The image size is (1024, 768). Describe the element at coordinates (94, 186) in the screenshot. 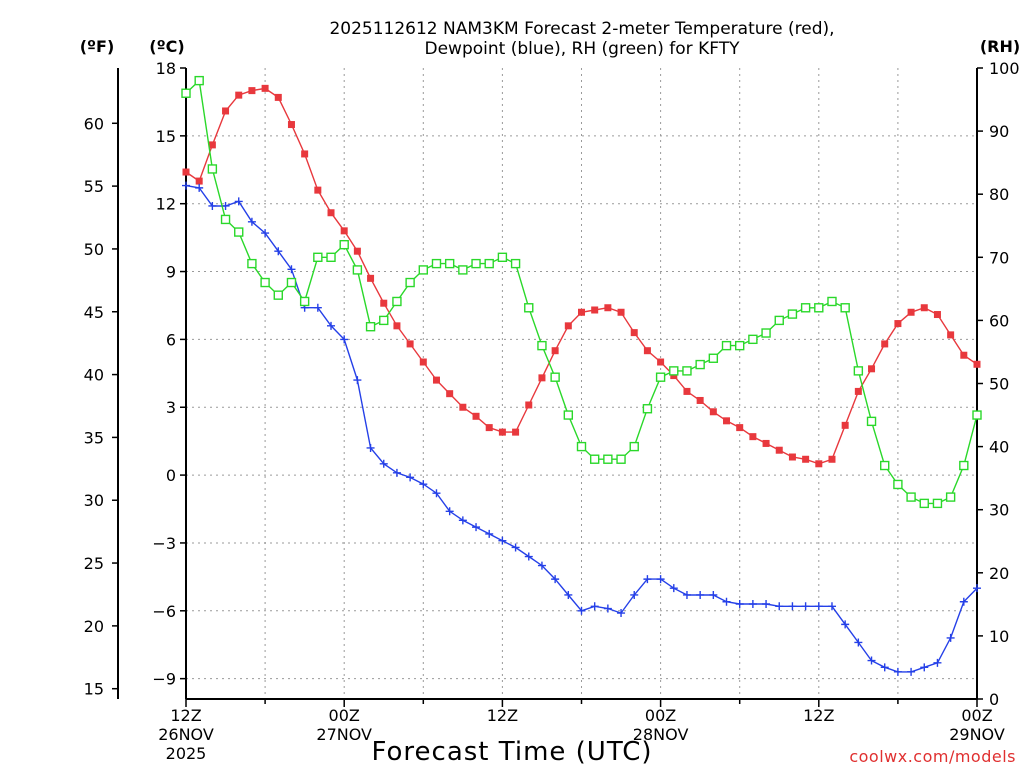

I see `fahrenheit-tick-label: 55` at that location.